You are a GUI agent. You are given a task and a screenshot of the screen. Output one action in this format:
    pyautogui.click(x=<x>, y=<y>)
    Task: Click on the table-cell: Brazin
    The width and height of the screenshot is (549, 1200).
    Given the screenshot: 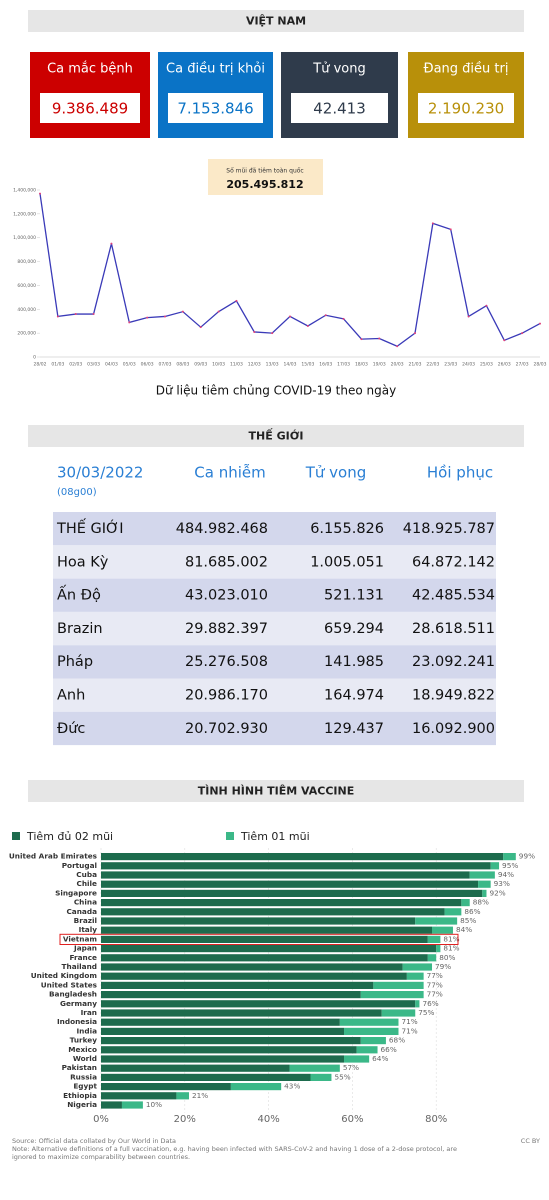 What is the action you would take?
    pyautogui.click(x=80, y=629)
    